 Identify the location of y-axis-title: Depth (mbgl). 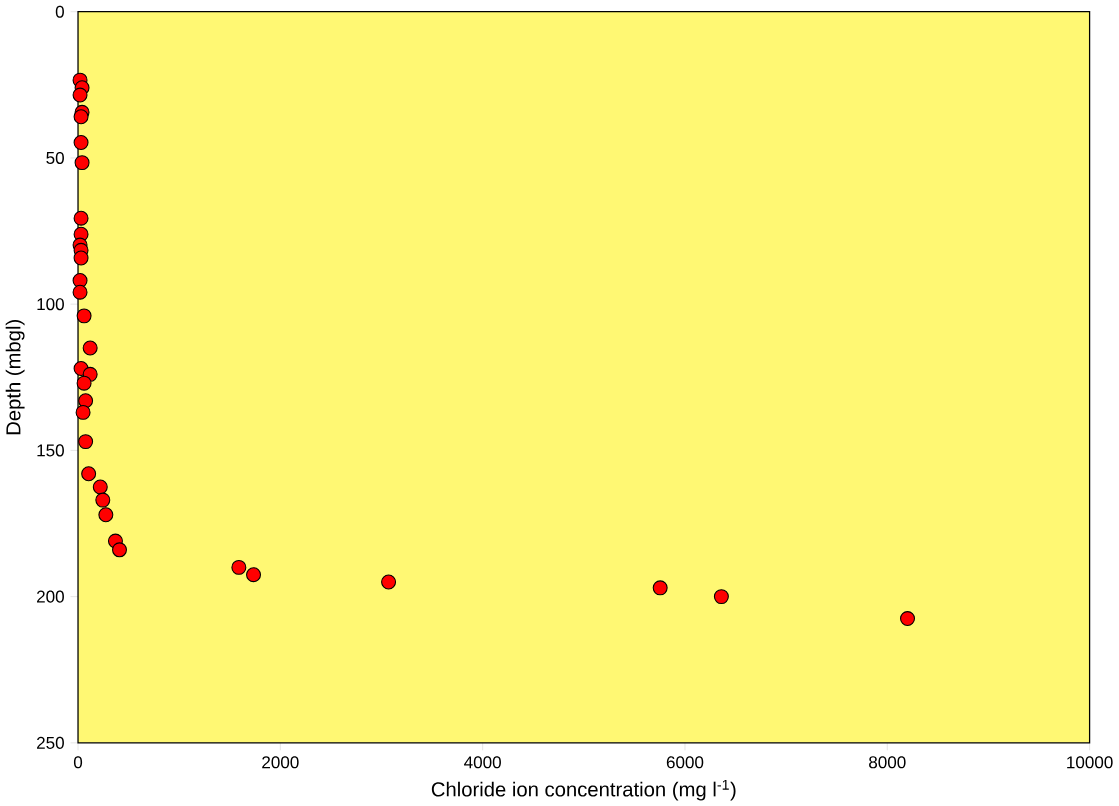
(15, 377).